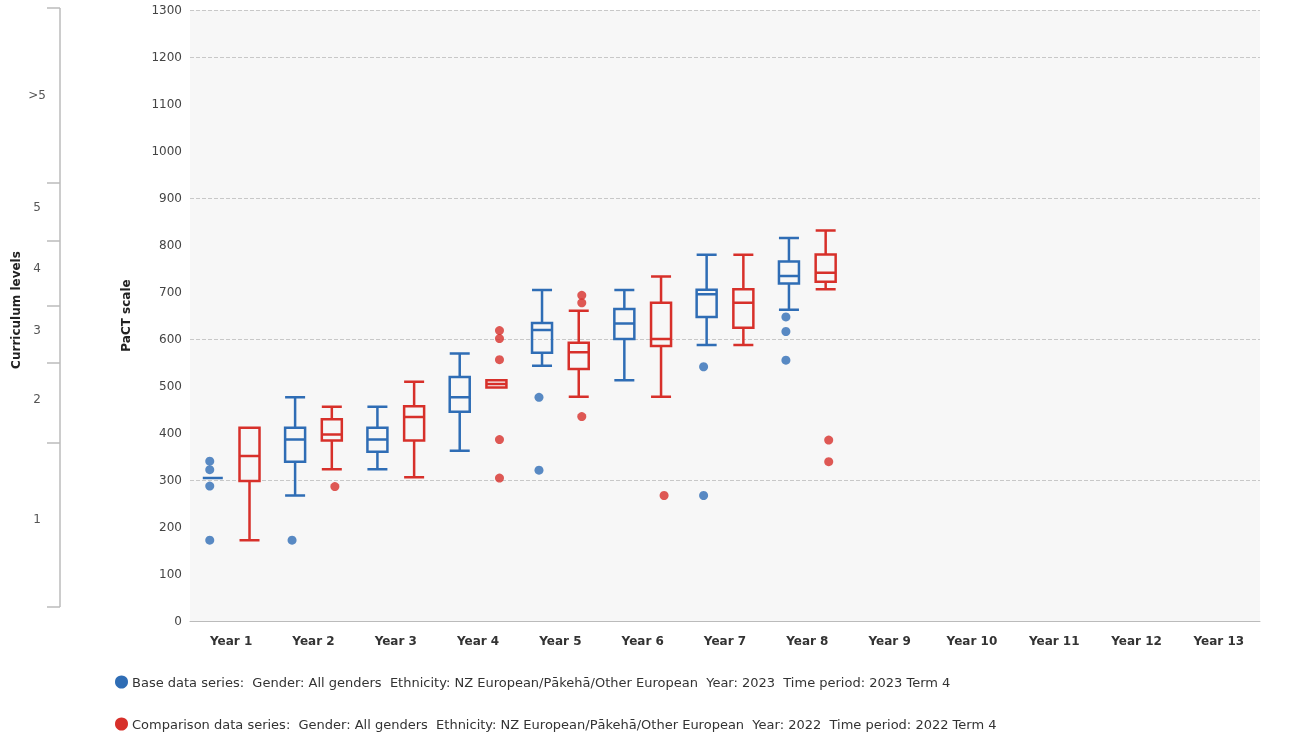 The width and height of the screenshot is (1295, 751). I want to click on y-tick-label: 400, so click(170, 433).